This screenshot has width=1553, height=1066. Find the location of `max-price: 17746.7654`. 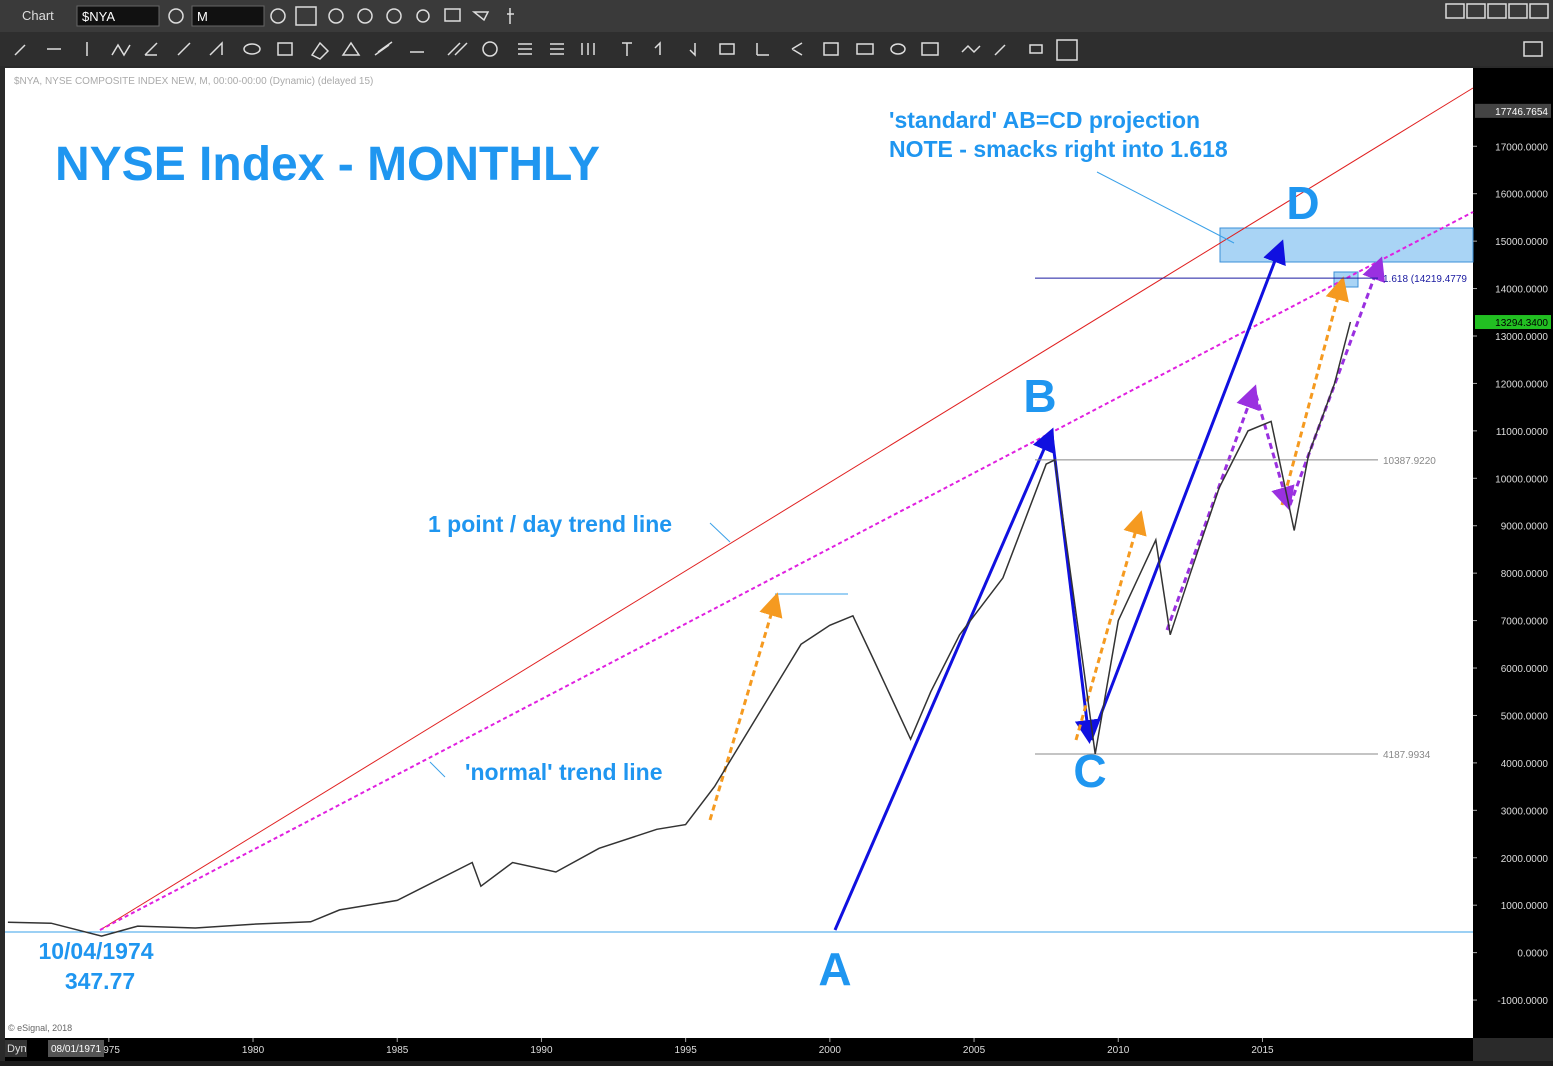

max-price: 17746.7654 is located at coordinates (1521, 112).